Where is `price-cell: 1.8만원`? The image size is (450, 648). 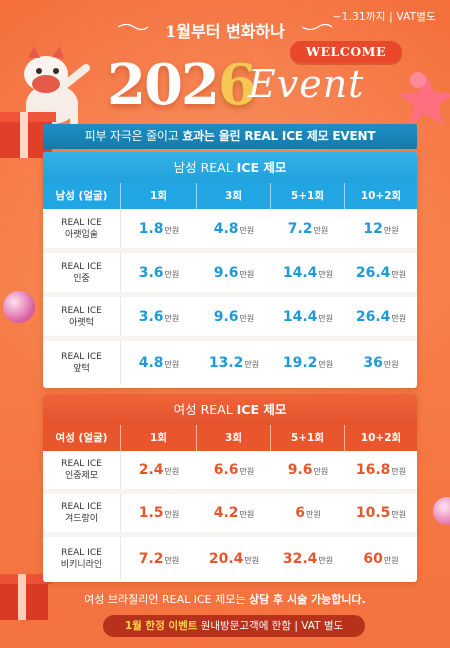
price-cell: 1.8만원 is located at coordinates (159, 228).